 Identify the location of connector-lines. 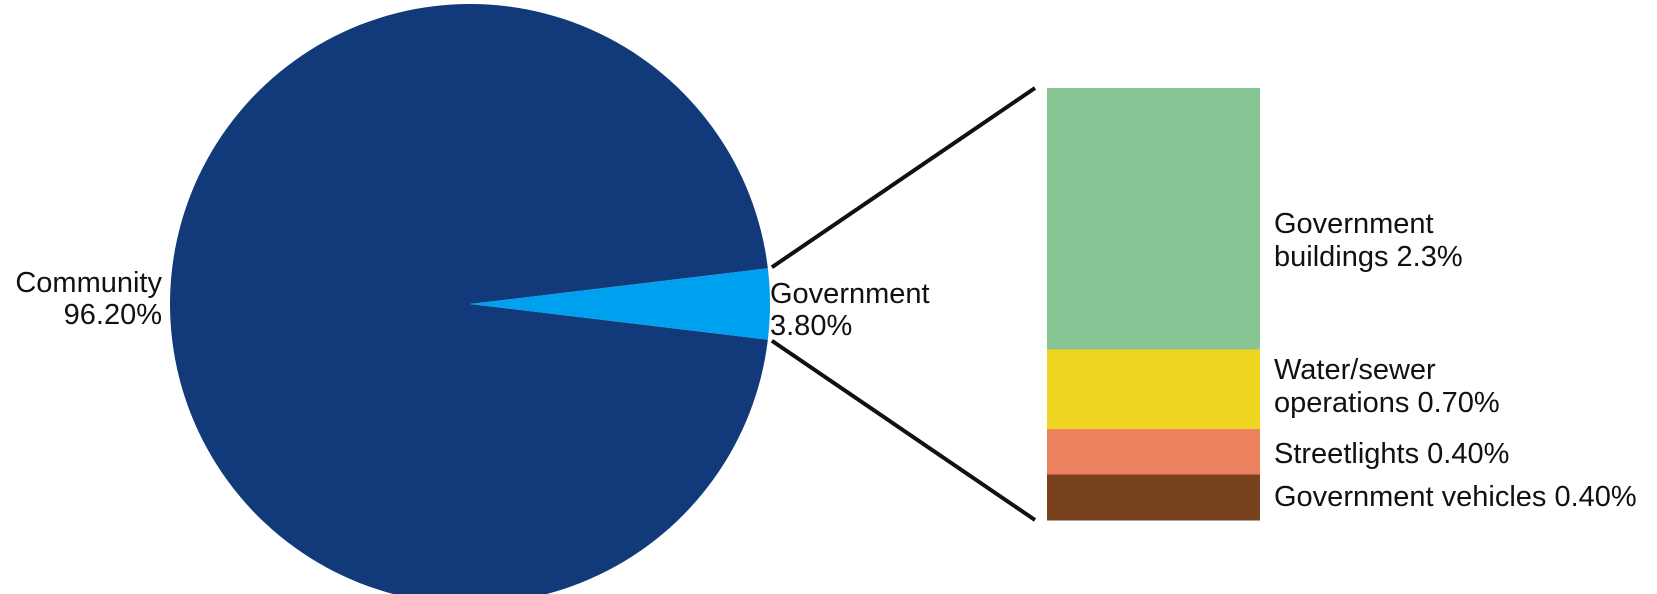
(903, 304).